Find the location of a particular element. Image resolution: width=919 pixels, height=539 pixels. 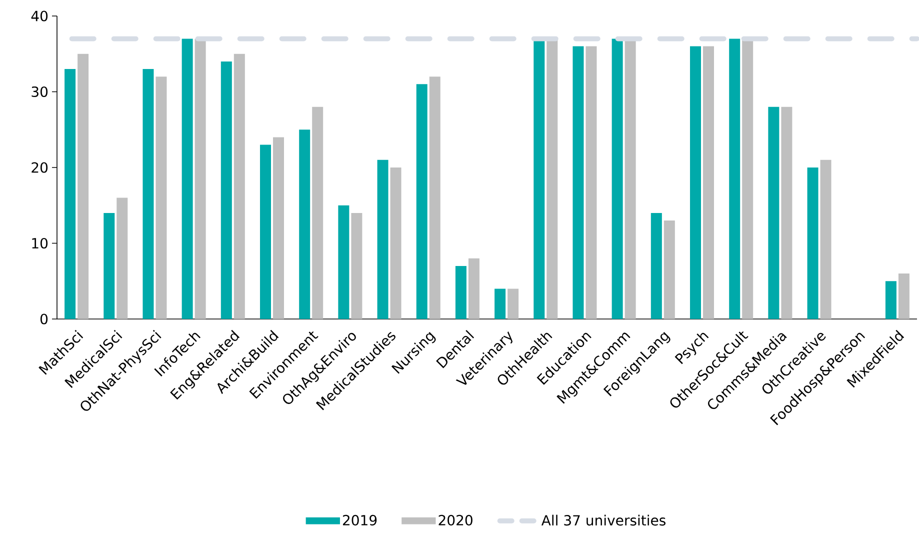

legend-label: All 37 universities is located at coordinates (603, 520).